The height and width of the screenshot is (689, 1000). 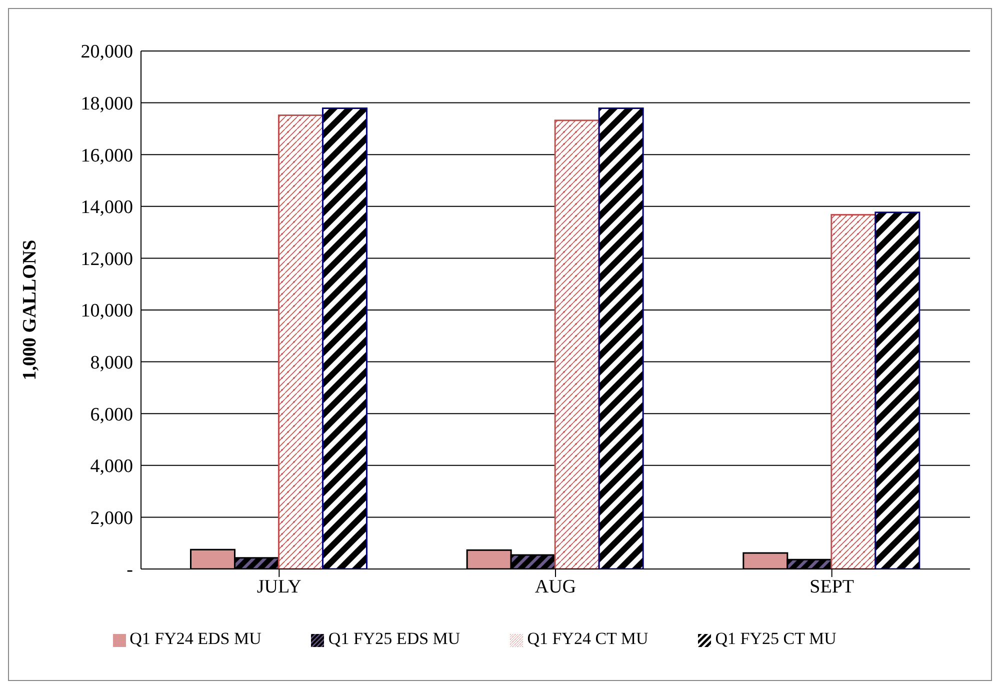 What do you see at coordinates (111, 518) in the screenshot?
I see `y-tick-label: 2,000` at bounding box center [111, 518].